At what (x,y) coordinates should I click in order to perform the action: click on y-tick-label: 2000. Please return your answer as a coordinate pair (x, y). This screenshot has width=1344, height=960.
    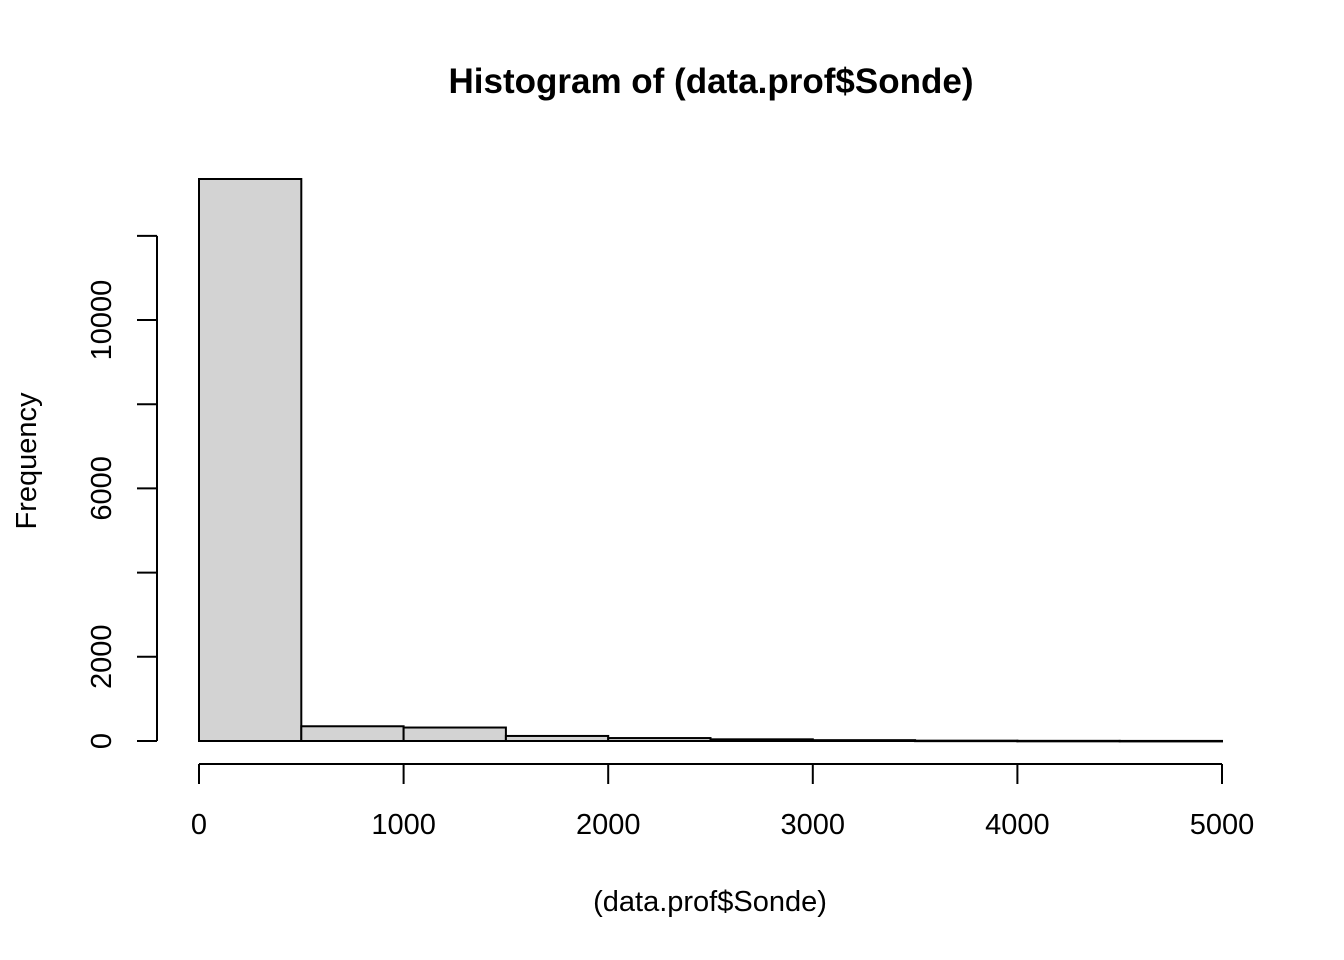
    Looking at the image, I should click on (102, 657).